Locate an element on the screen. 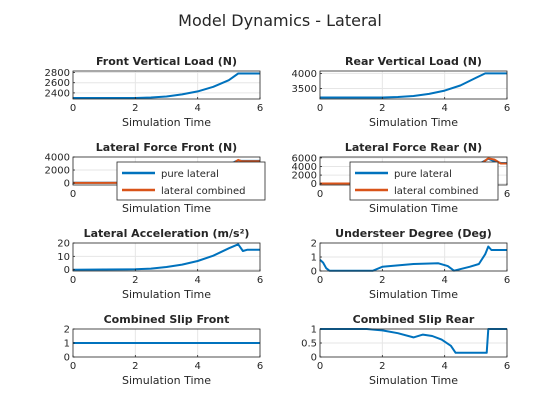 Image resolution: width=560 pixels, height=420 pixels. y-tick-label: 2400 is located at coordinates (57, 93).